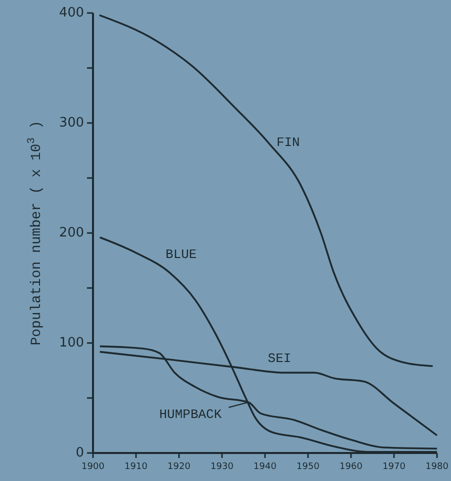 The image size is (451, 481). I want to click on series-label: SEI, so click(280, 358).